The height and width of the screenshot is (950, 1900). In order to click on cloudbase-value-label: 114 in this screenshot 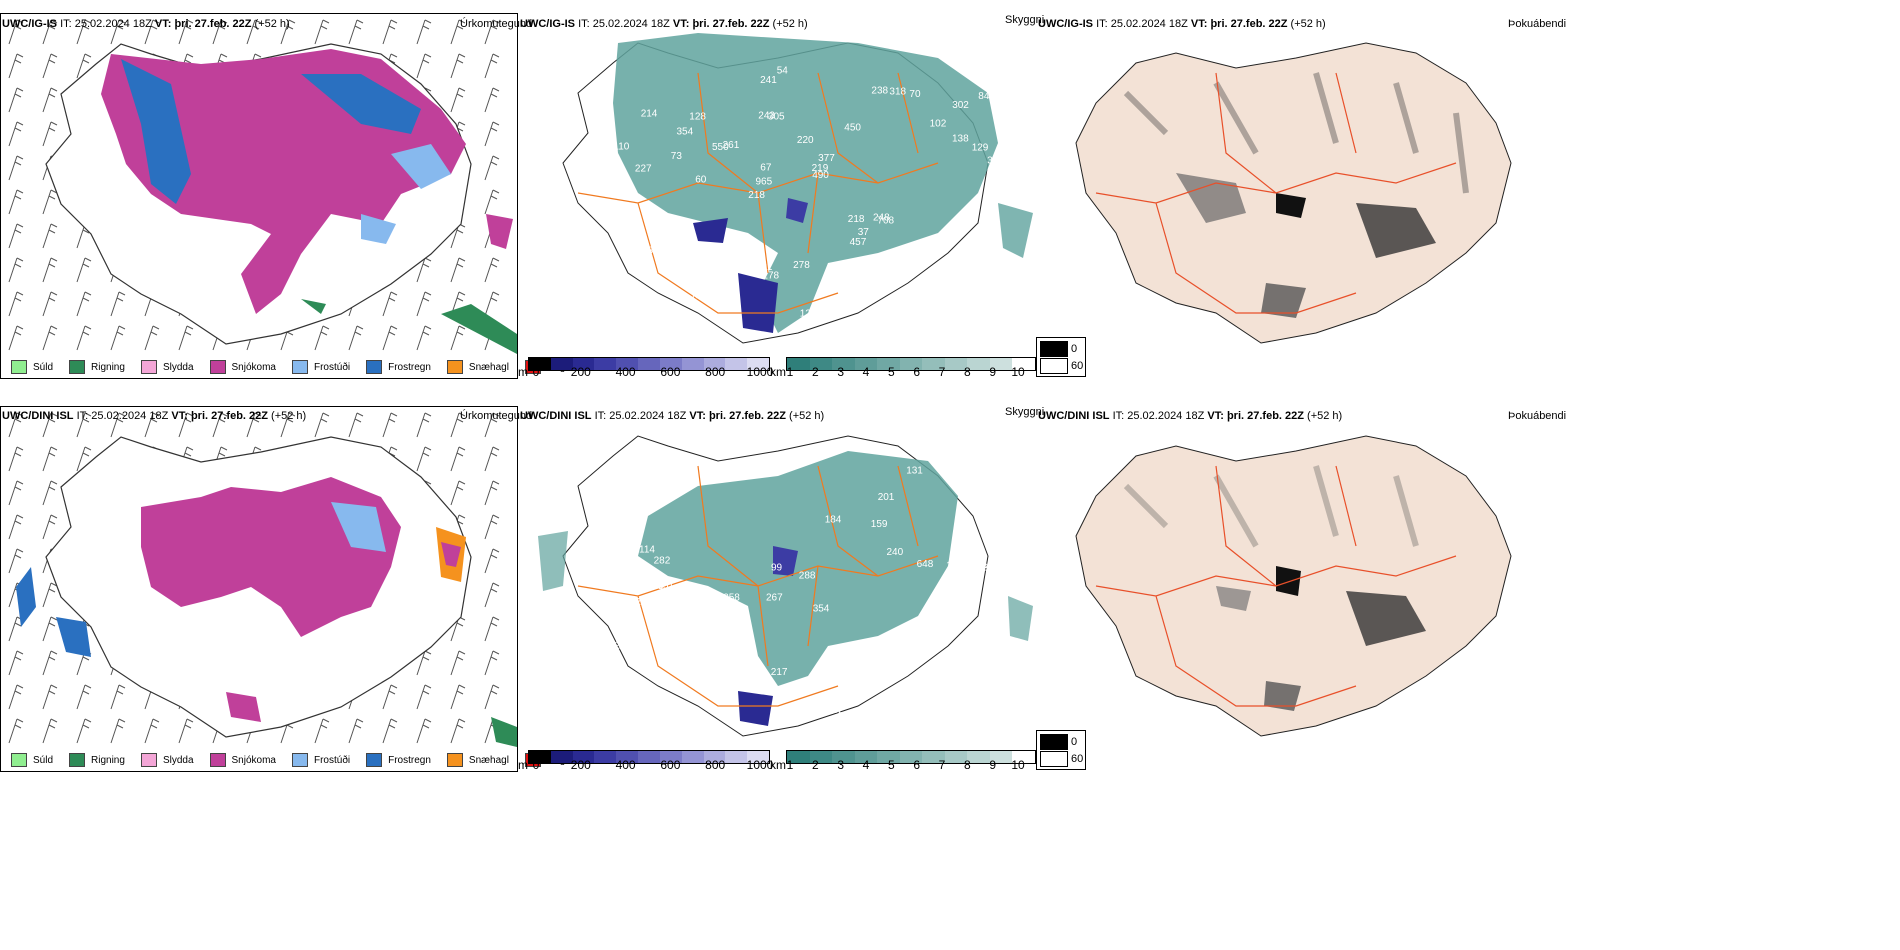, I will do `click(647, 550)`.